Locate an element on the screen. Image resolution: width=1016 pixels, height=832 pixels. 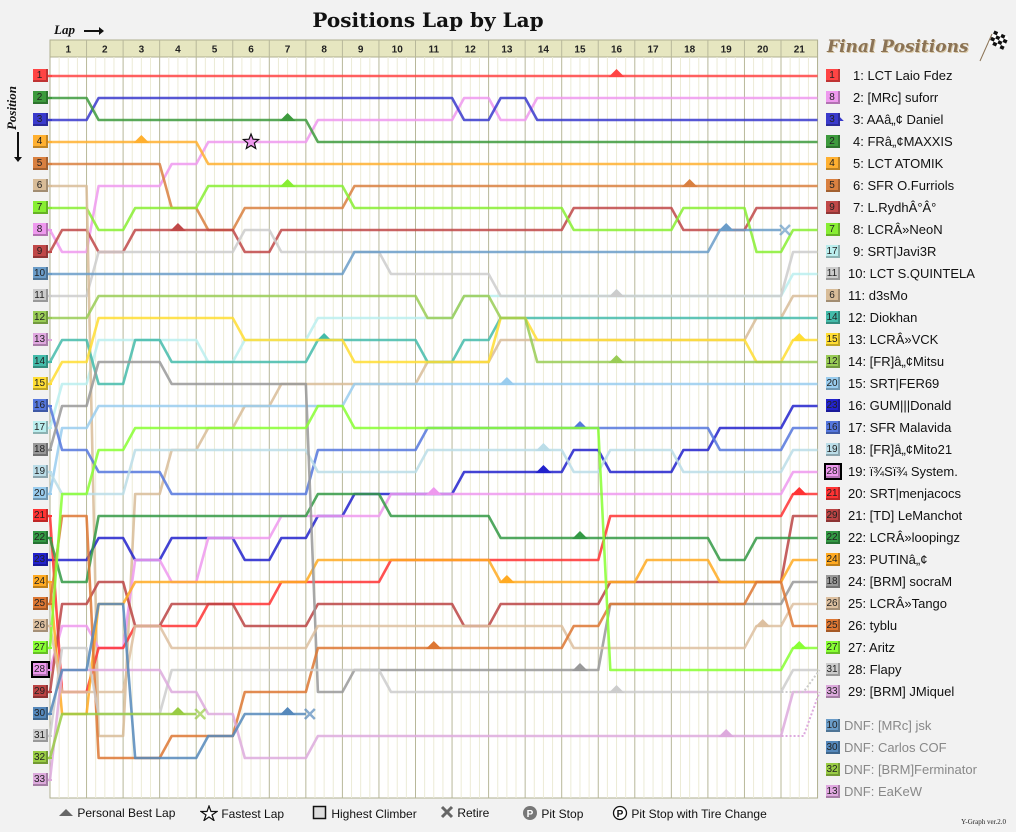
driver-name: DNF: EaKeW is located at coordinates (883, 791).